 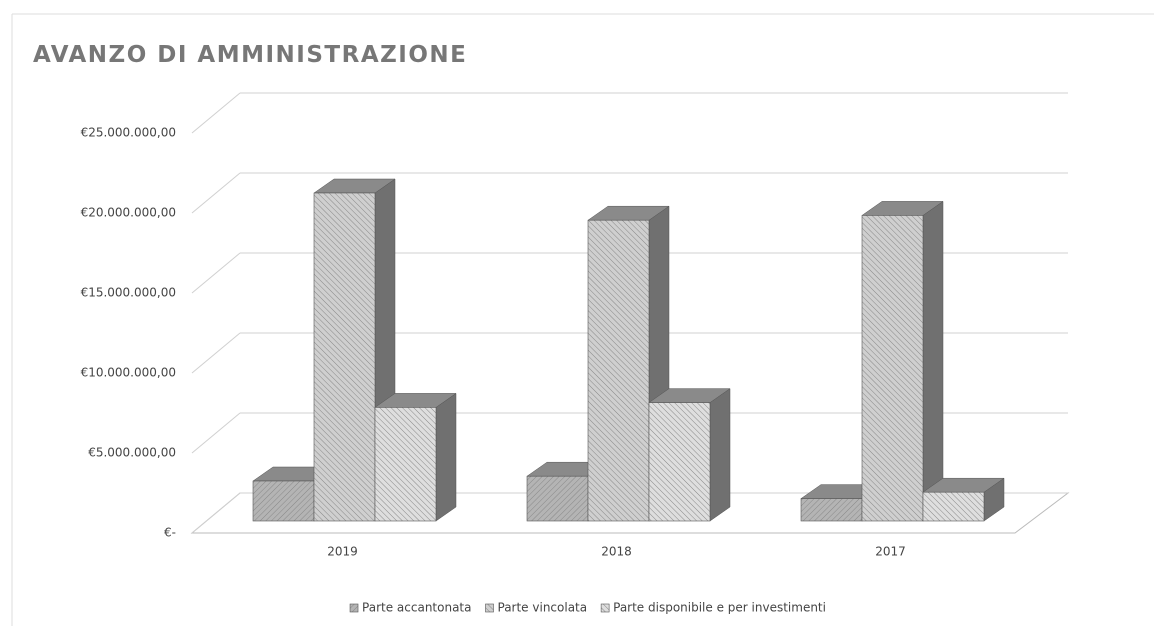 What do you see at coordinates (616, 552) in the screenshot?
I see `x-tick-label: 2018` at bounding box center [616, 552].